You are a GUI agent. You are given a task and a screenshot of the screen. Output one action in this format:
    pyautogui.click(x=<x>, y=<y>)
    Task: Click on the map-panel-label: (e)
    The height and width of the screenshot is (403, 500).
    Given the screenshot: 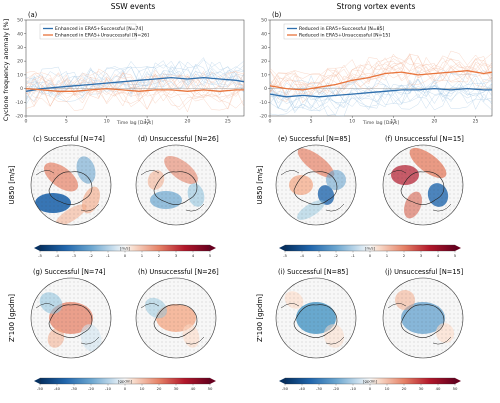 What is the action you would take?
    pyautogui.click(x=283, y=139)
    